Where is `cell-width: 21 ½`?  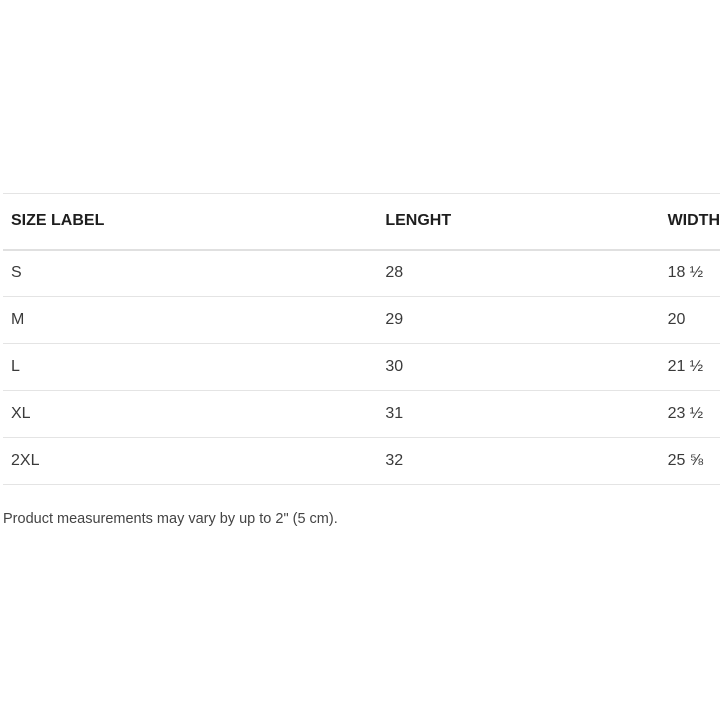 cell-width: 21 ½ is located at coordinates (685, 366).